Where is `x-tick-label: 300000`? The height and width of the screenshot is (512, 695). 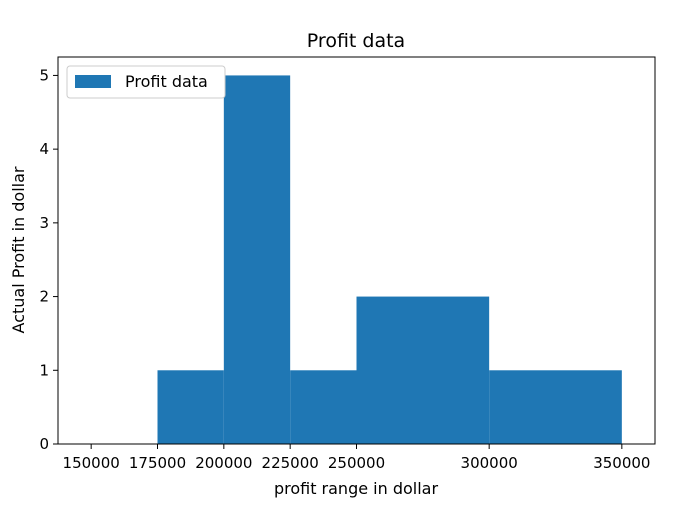
x-tick-label: 300000 is located at coordinates (489, 463).